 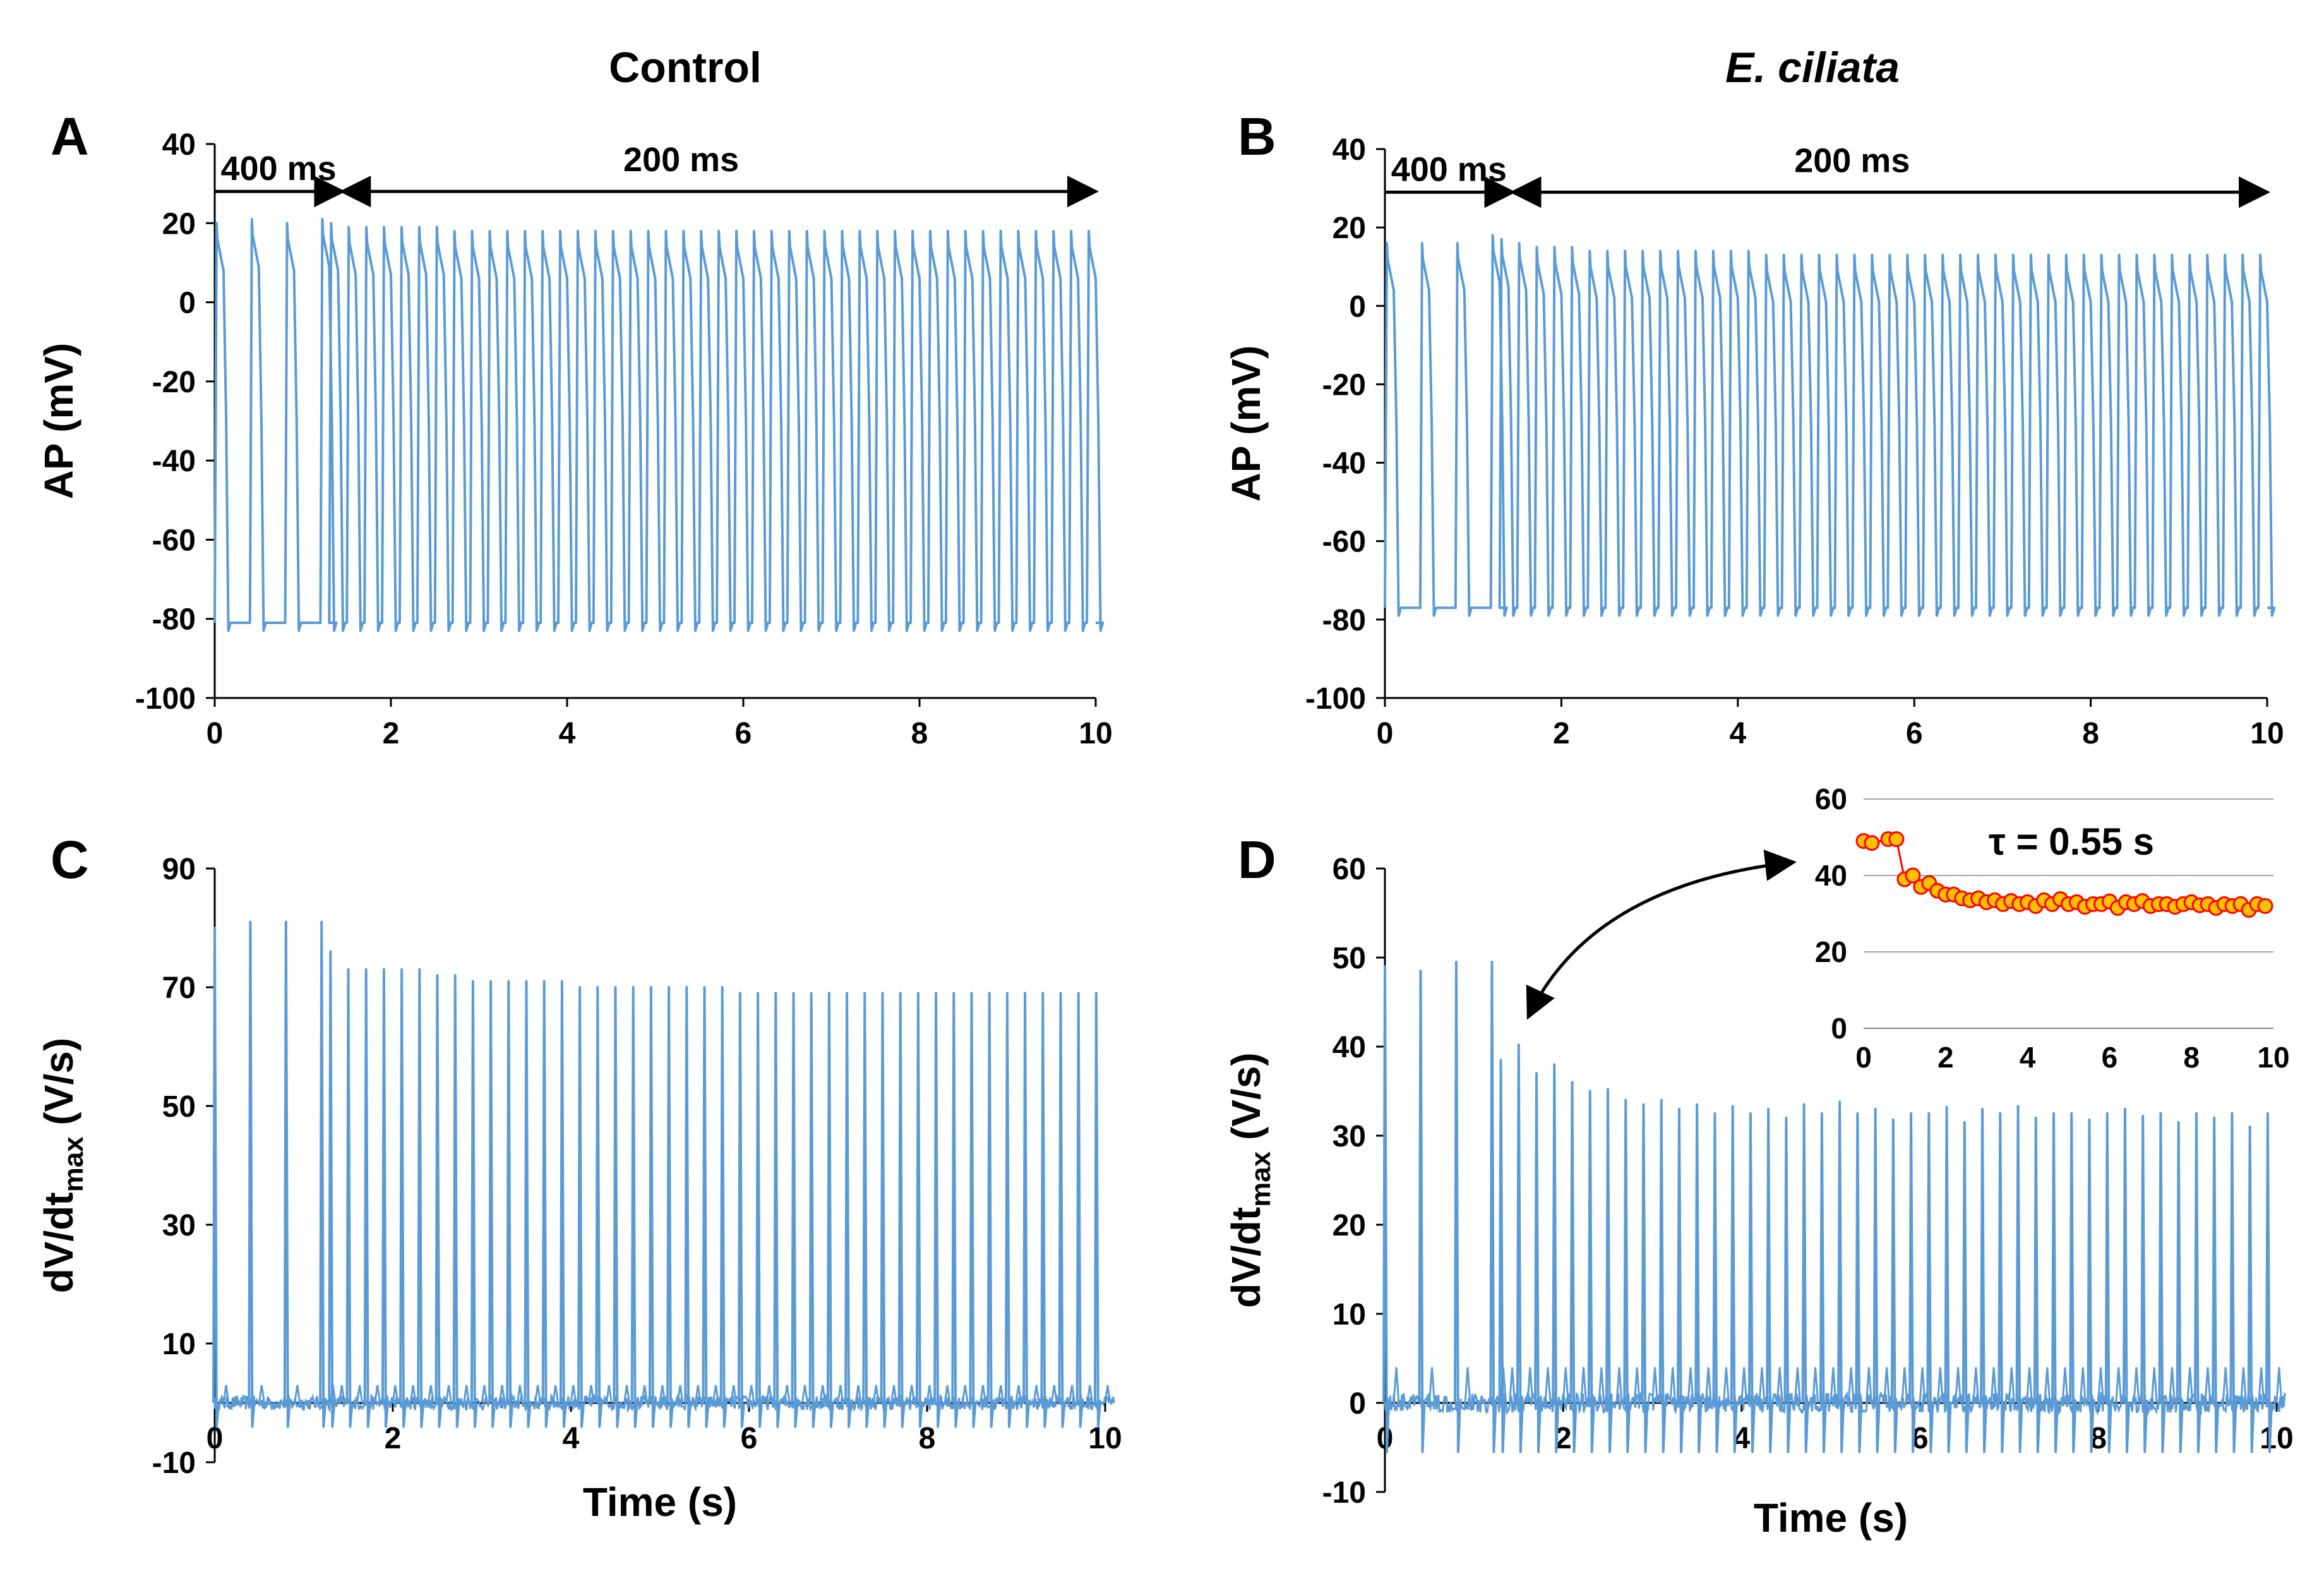 I want to click on y-tick-label: 50, so click(x=1349, y=958).